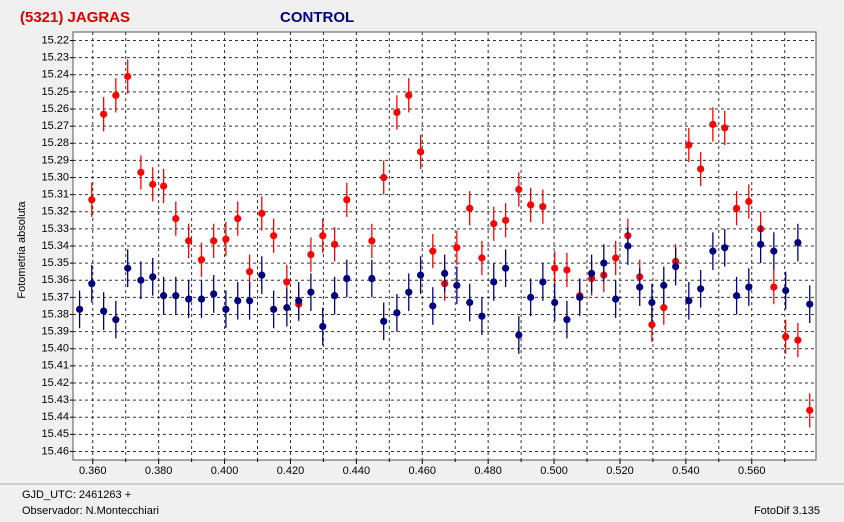  Describe the element at coordinates (159, 471) in the screenshot. I see `x-tick-label: 0.380` at that location.